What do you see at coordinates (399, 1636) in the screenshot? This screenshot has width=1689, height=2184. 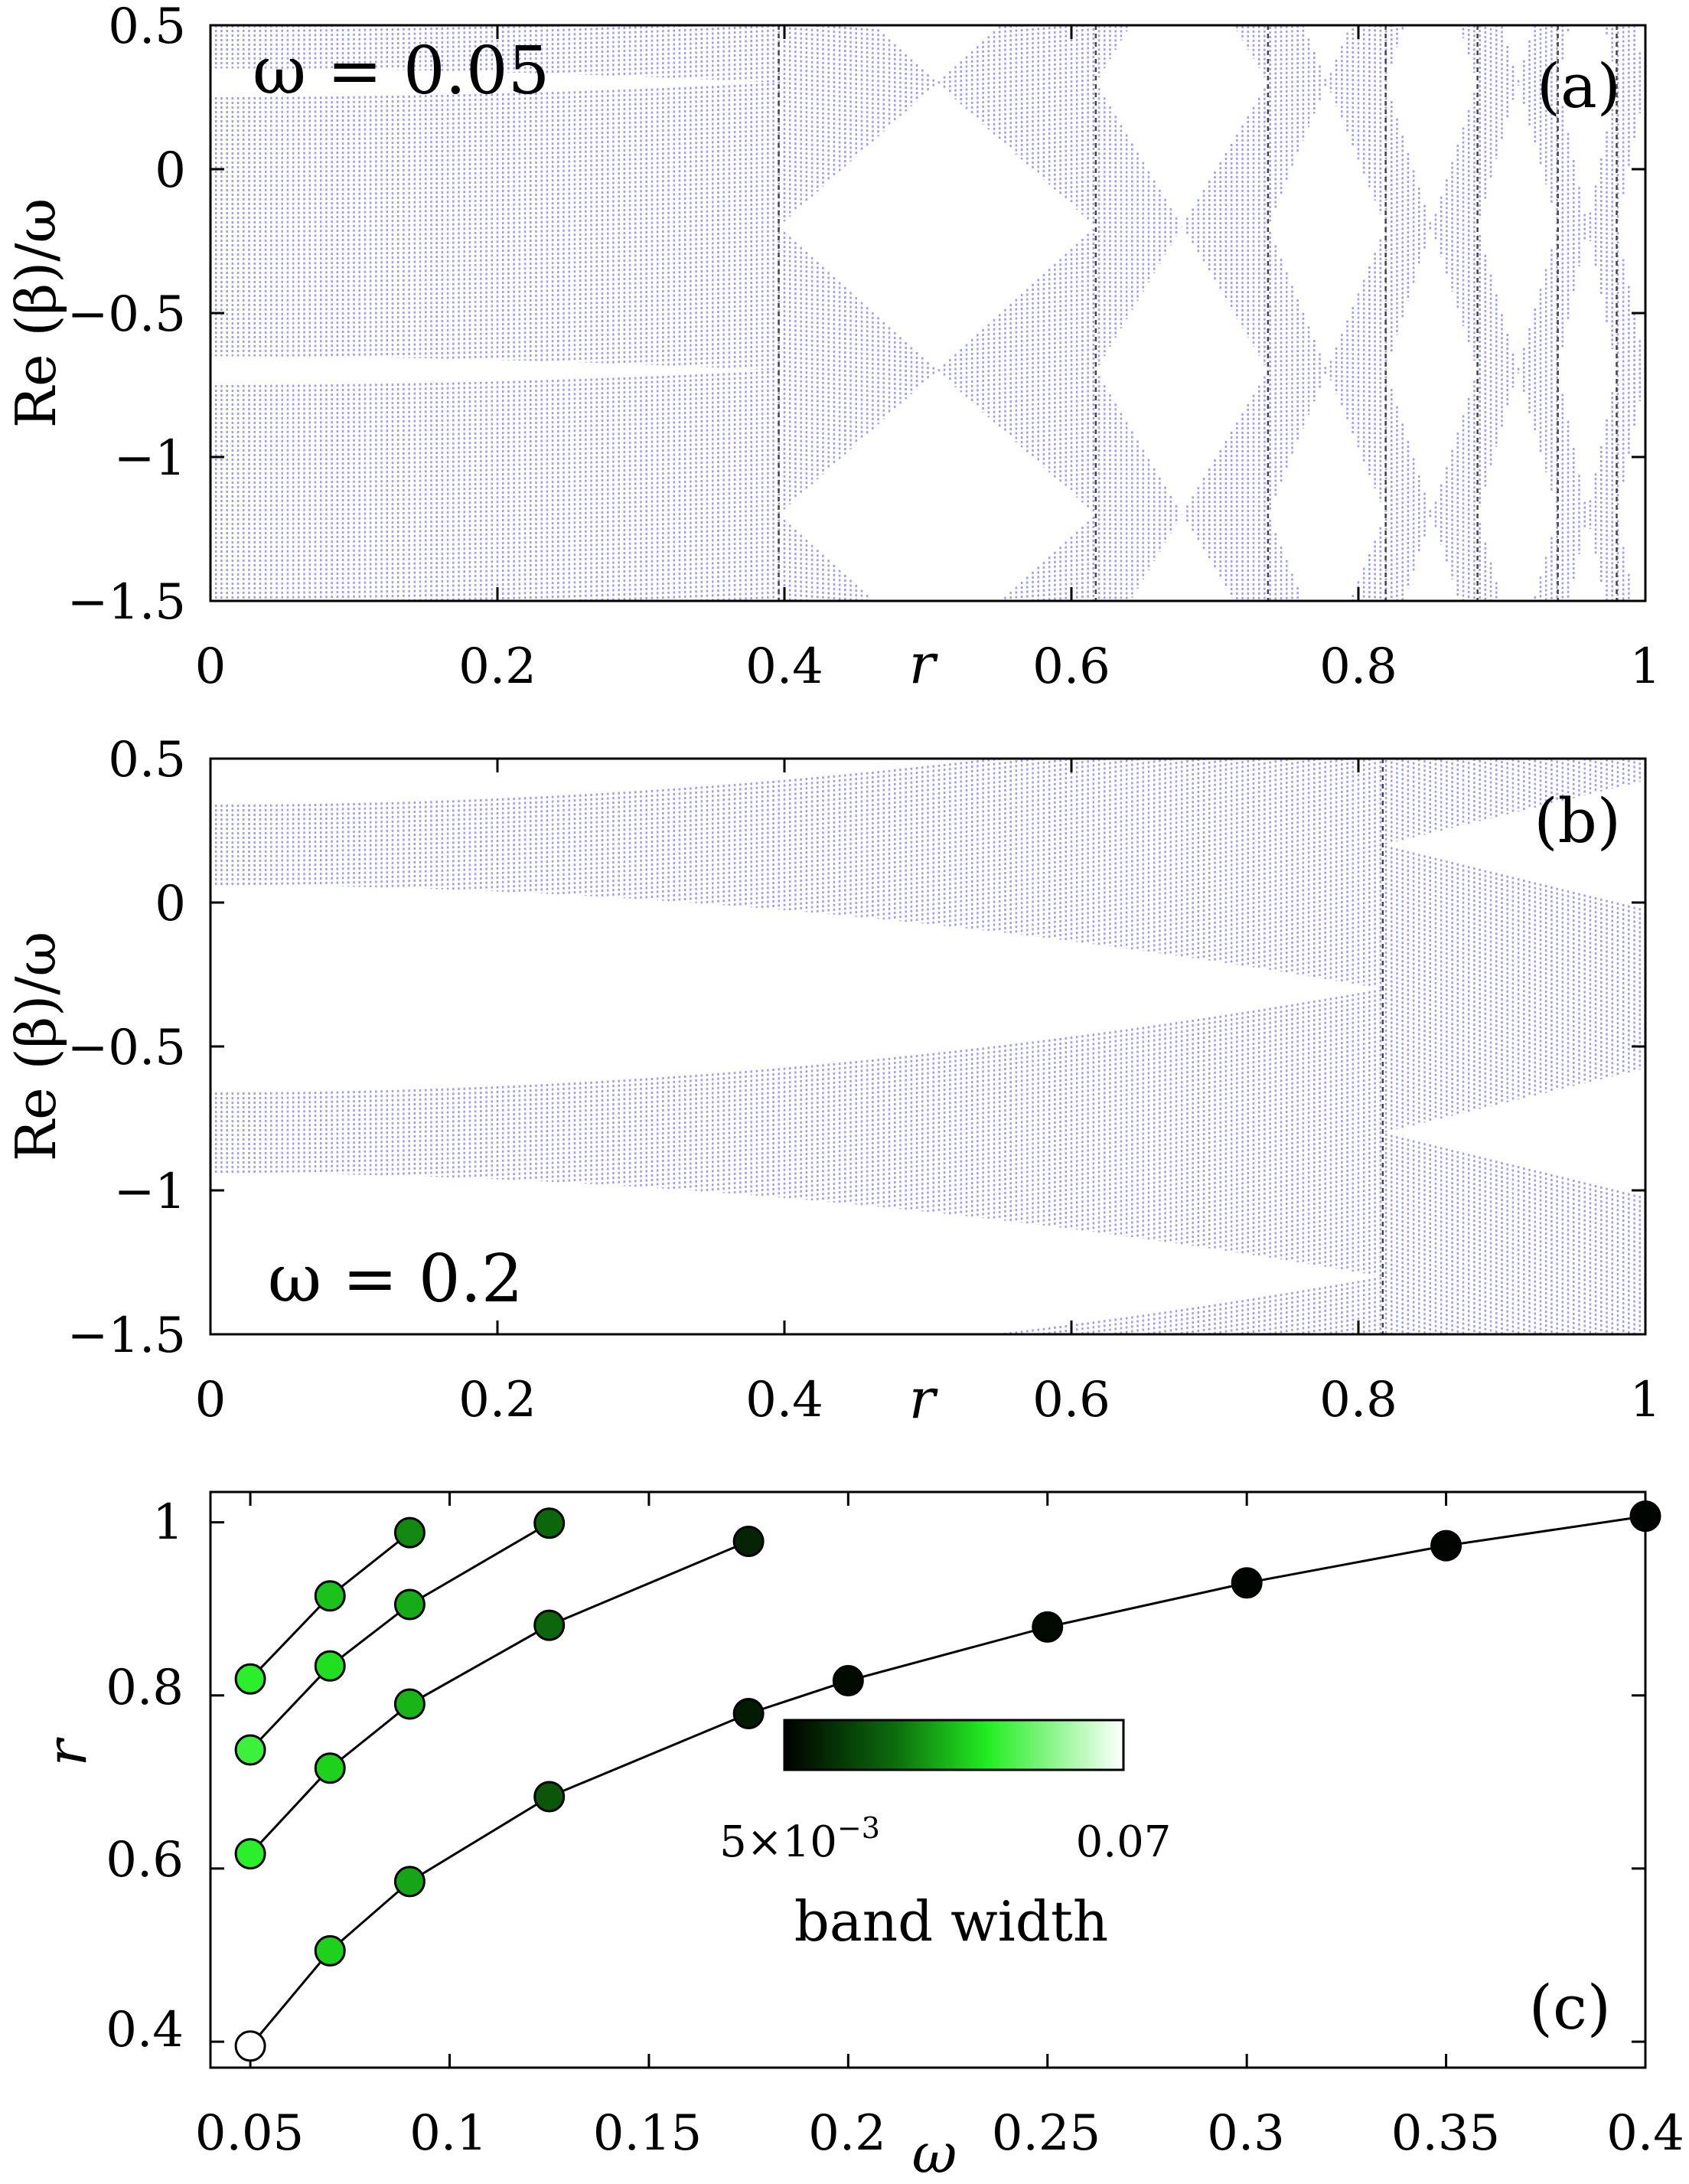 I see `series-line` at bounding box center [399, 1636].